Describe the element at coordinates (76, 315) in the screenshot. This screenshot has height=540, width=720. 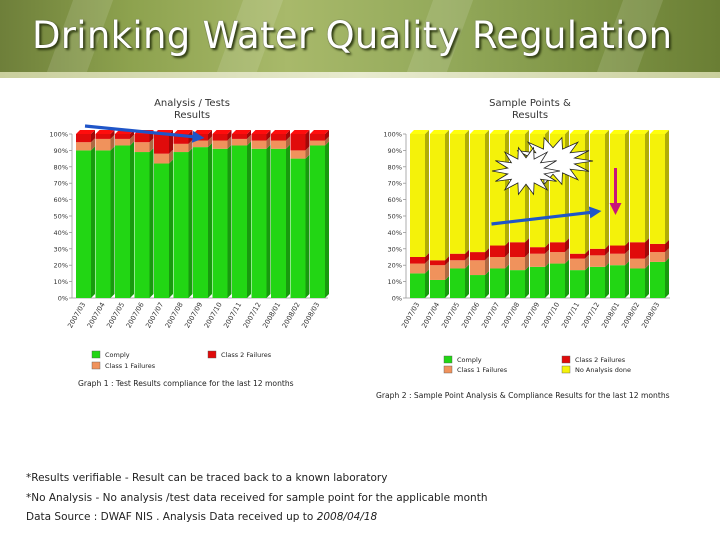
I see `x-tick-label: 2007/03` at that location.